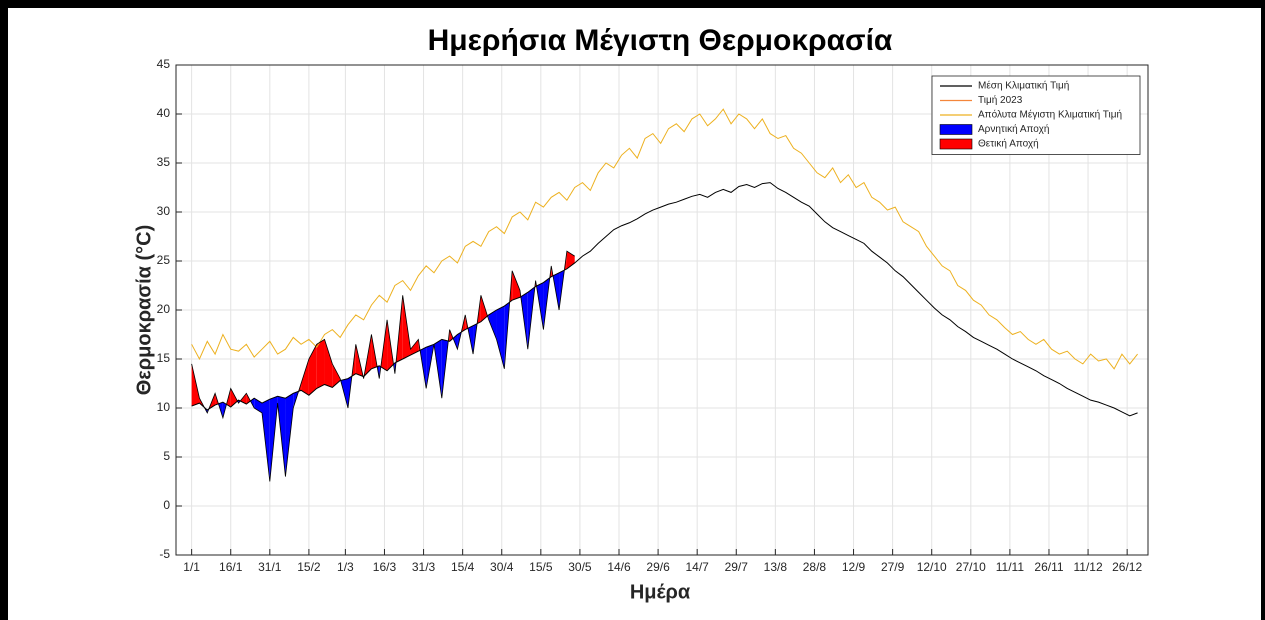 Image resolution: width=1265 pixels, height=620 pixels. Describe the element at coordinates (383, 366) in the screenshot. I see `data-line` at that location.